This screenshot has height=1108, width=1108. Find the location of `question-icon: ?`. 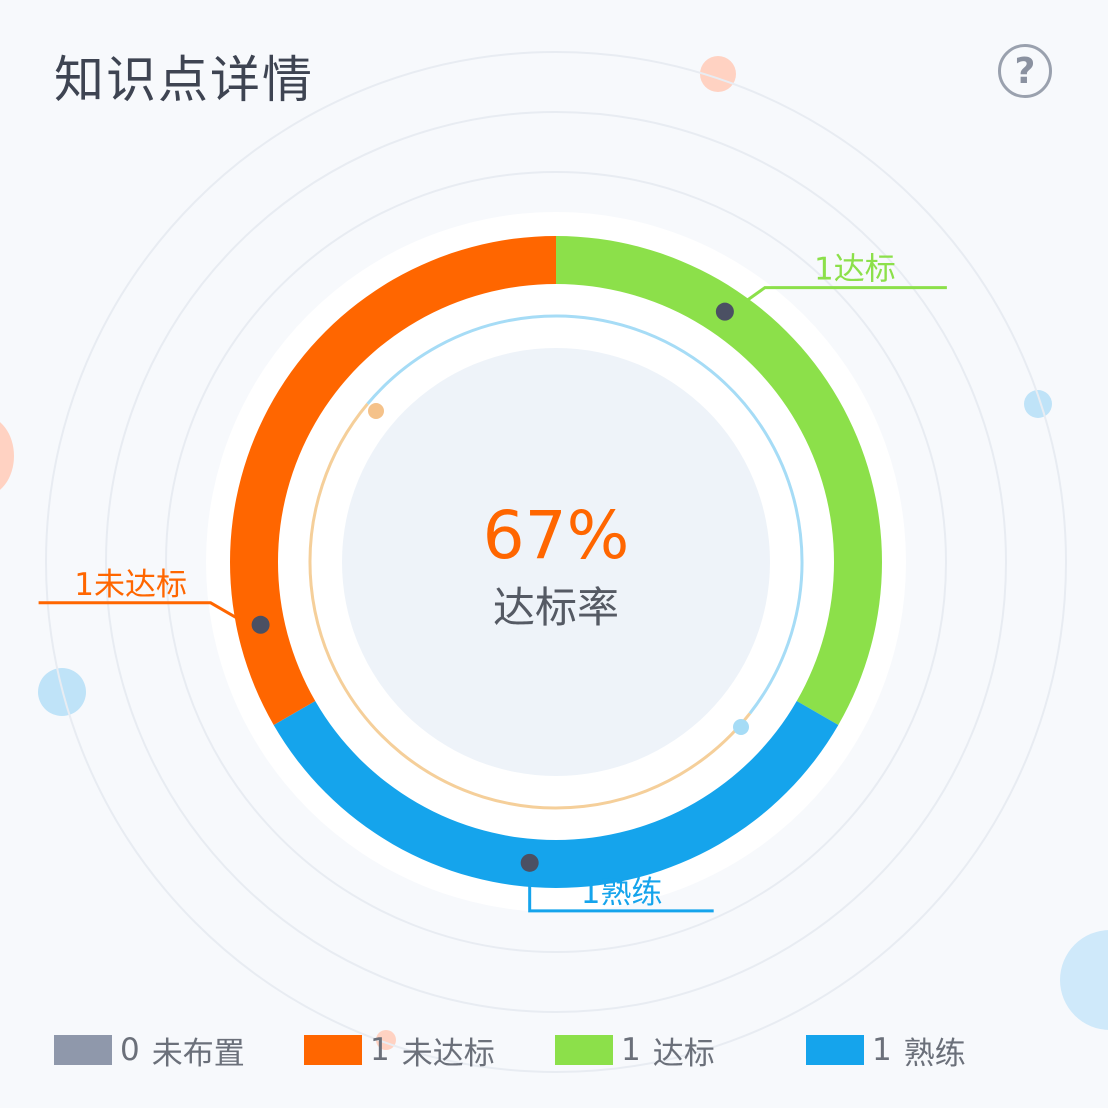

question-icon: ? is located at coordinates (1025, 71).